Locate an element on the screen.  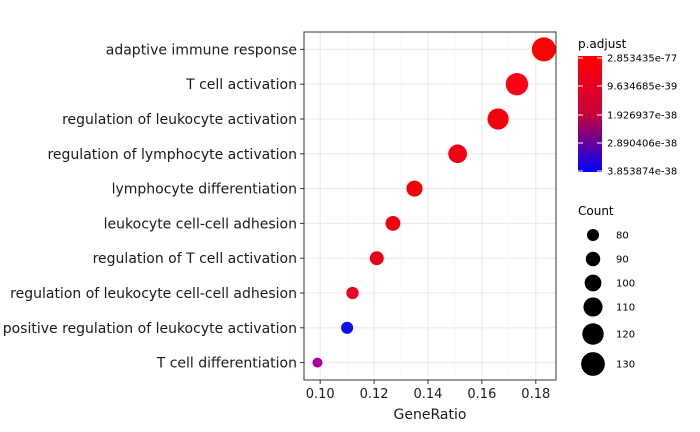
size-legend-title: Count is located at coordinates (596, 211).